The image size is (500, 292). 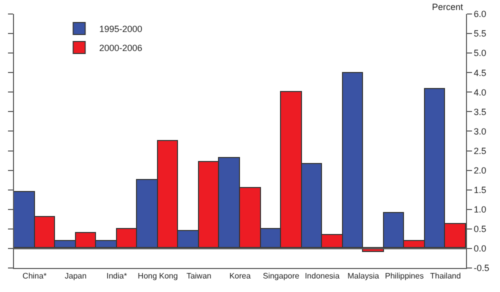 I want to click on y-tick-label: 3.0, so click(x=480, y=131).